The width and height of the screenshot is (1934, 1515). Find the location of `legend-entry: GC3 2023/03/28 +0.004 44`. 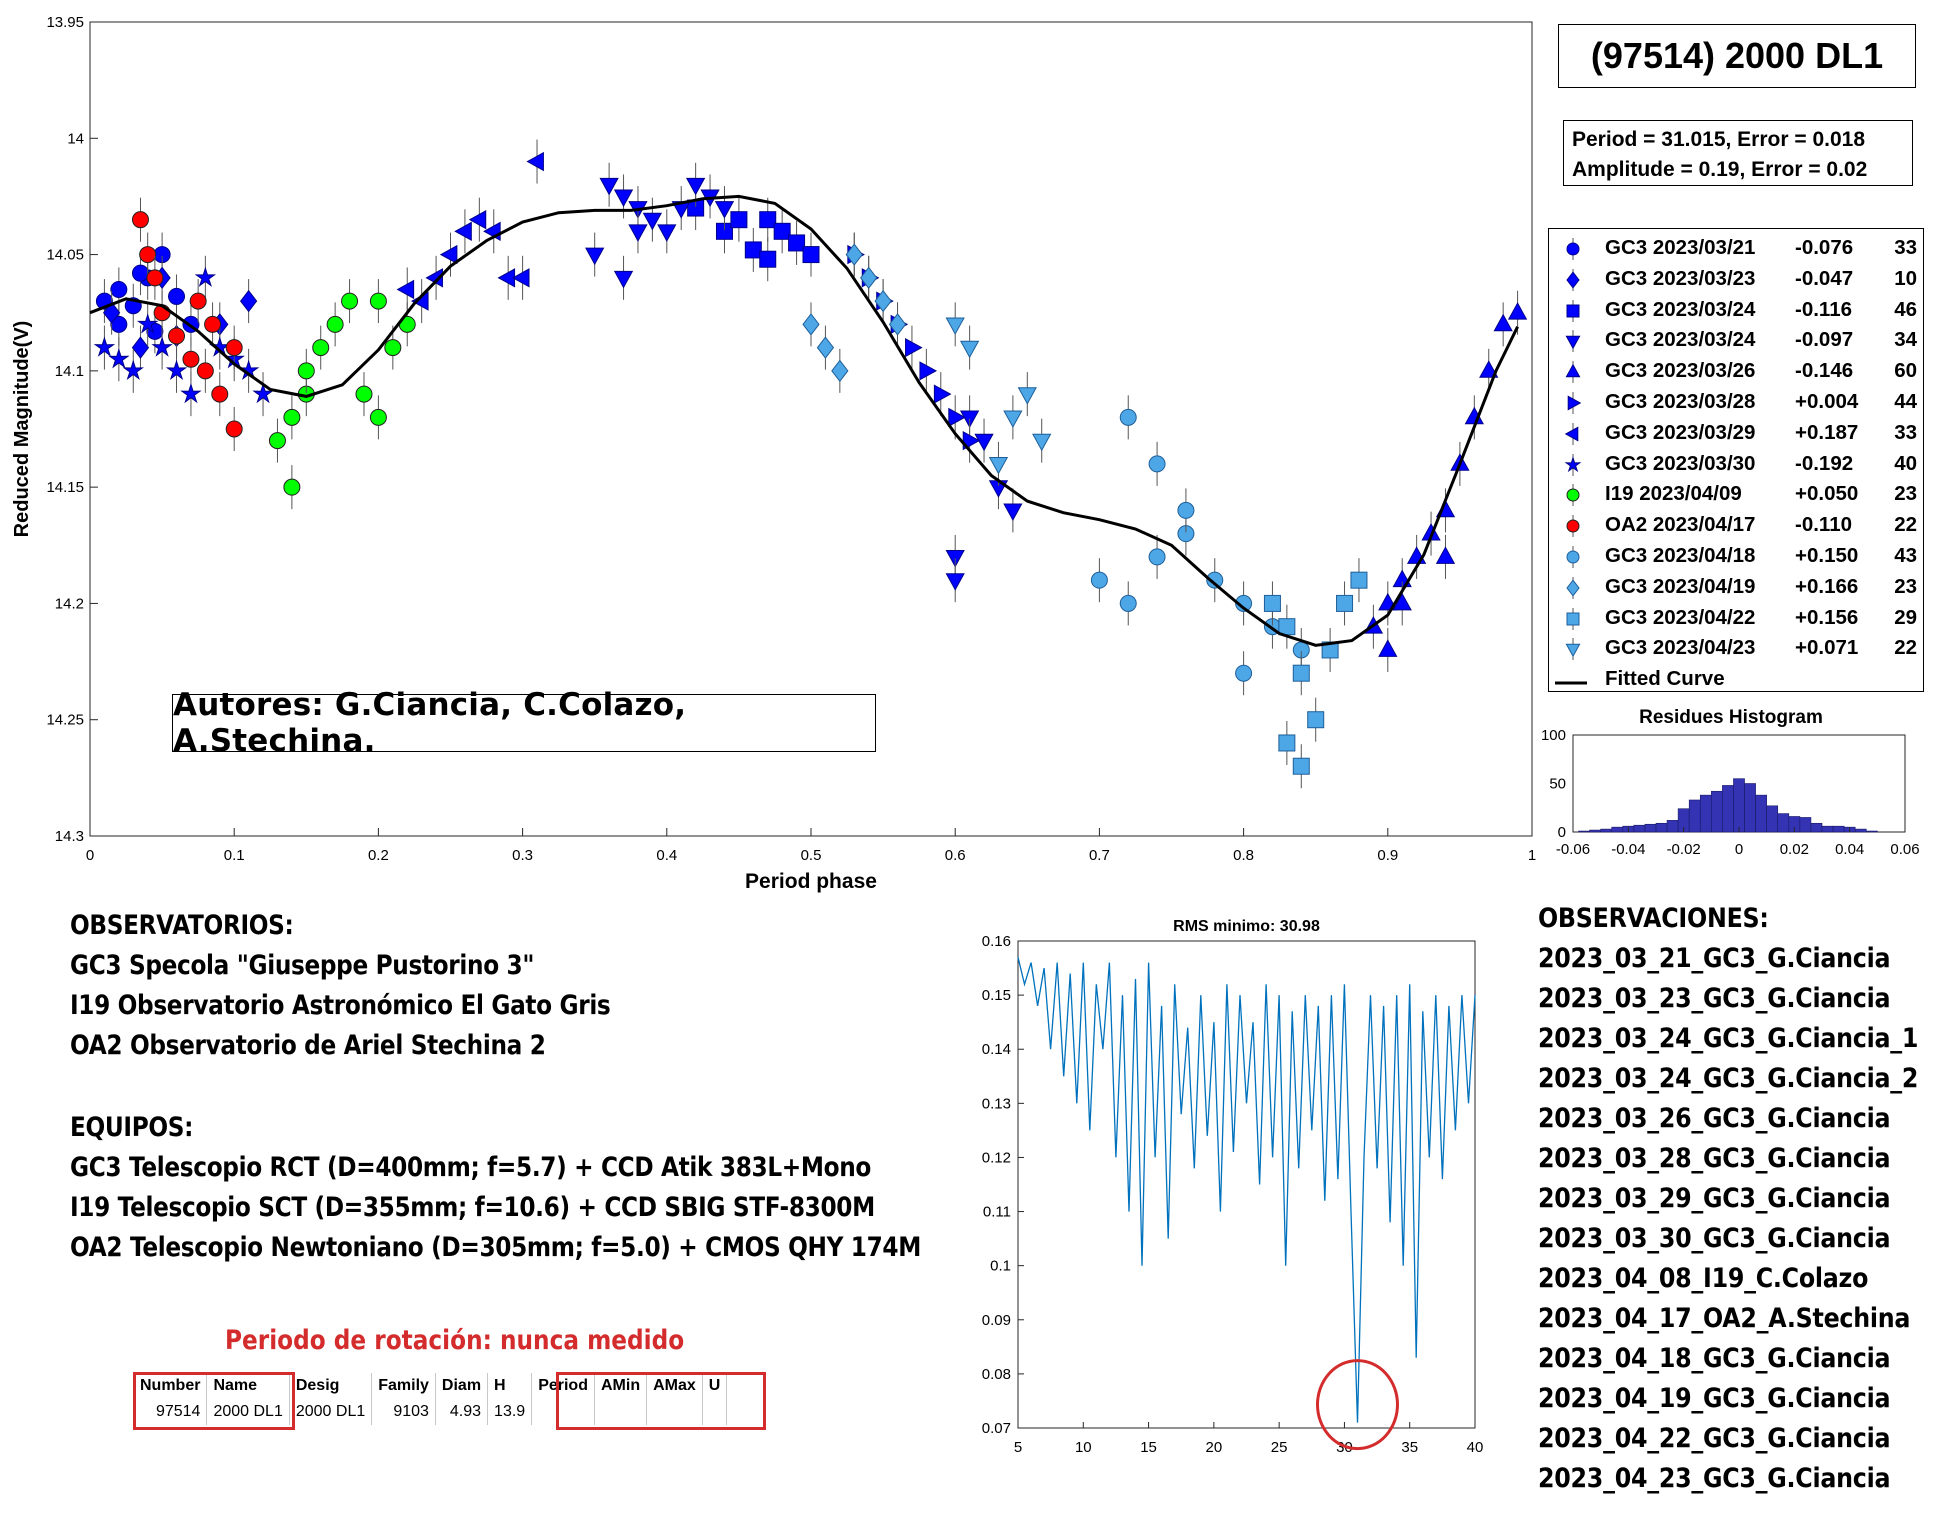

legend-entry: GC3 2023/03/28 +0.004 44 is located at coordinates (1737, 402).